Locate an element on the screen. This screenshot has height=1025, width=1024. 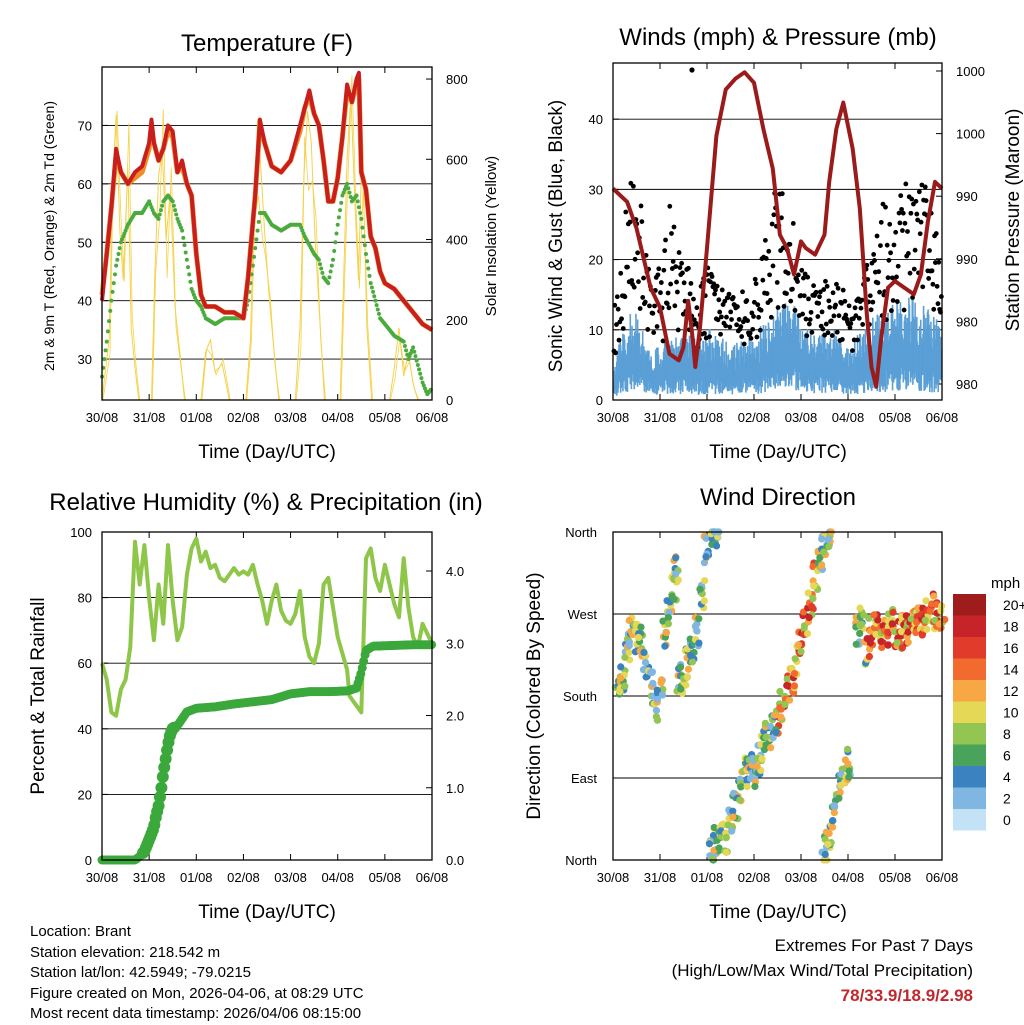
extremes-subtitle: (High/Low/Max Wind/Total Precipitation) is located at coordinates (822, 970).